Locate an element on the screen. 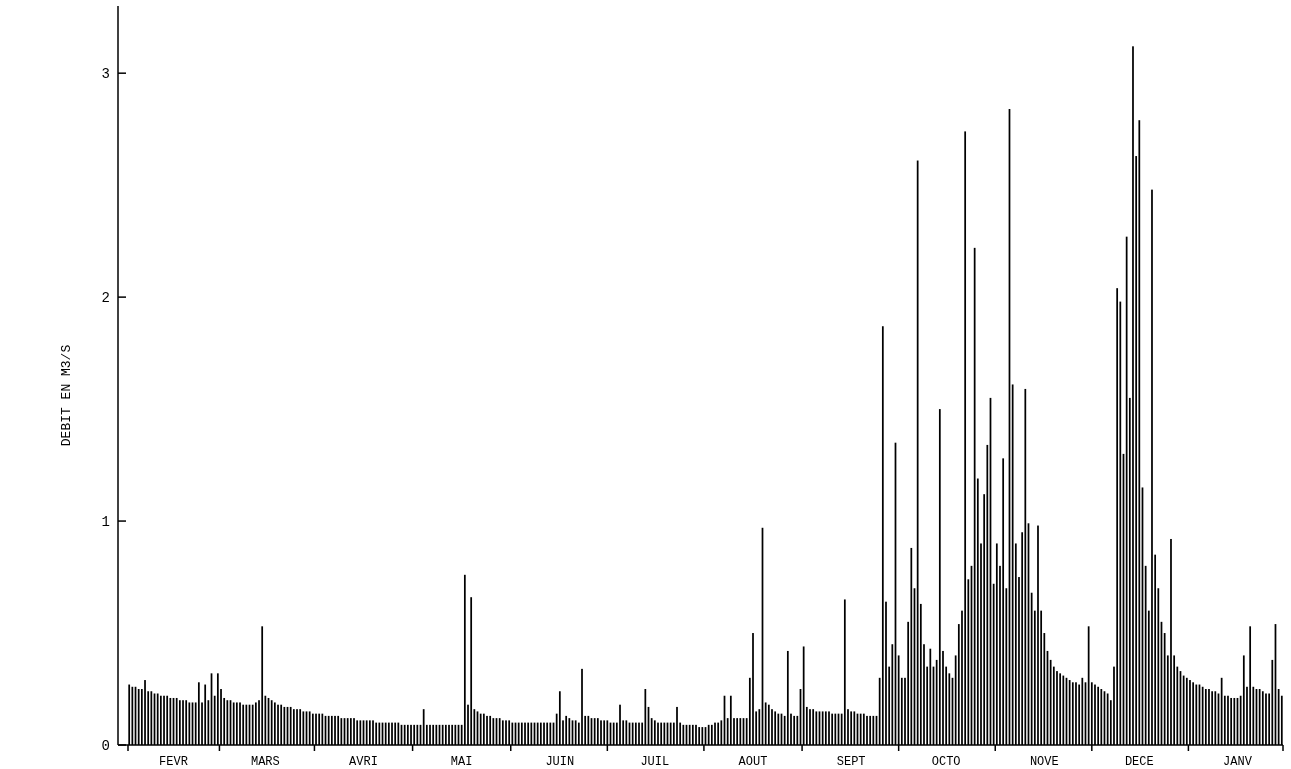 The width and height of the screenshot is (1291, 769). y-axis-title: DEBIT EN M3/S is located at coordinates (66, 395).